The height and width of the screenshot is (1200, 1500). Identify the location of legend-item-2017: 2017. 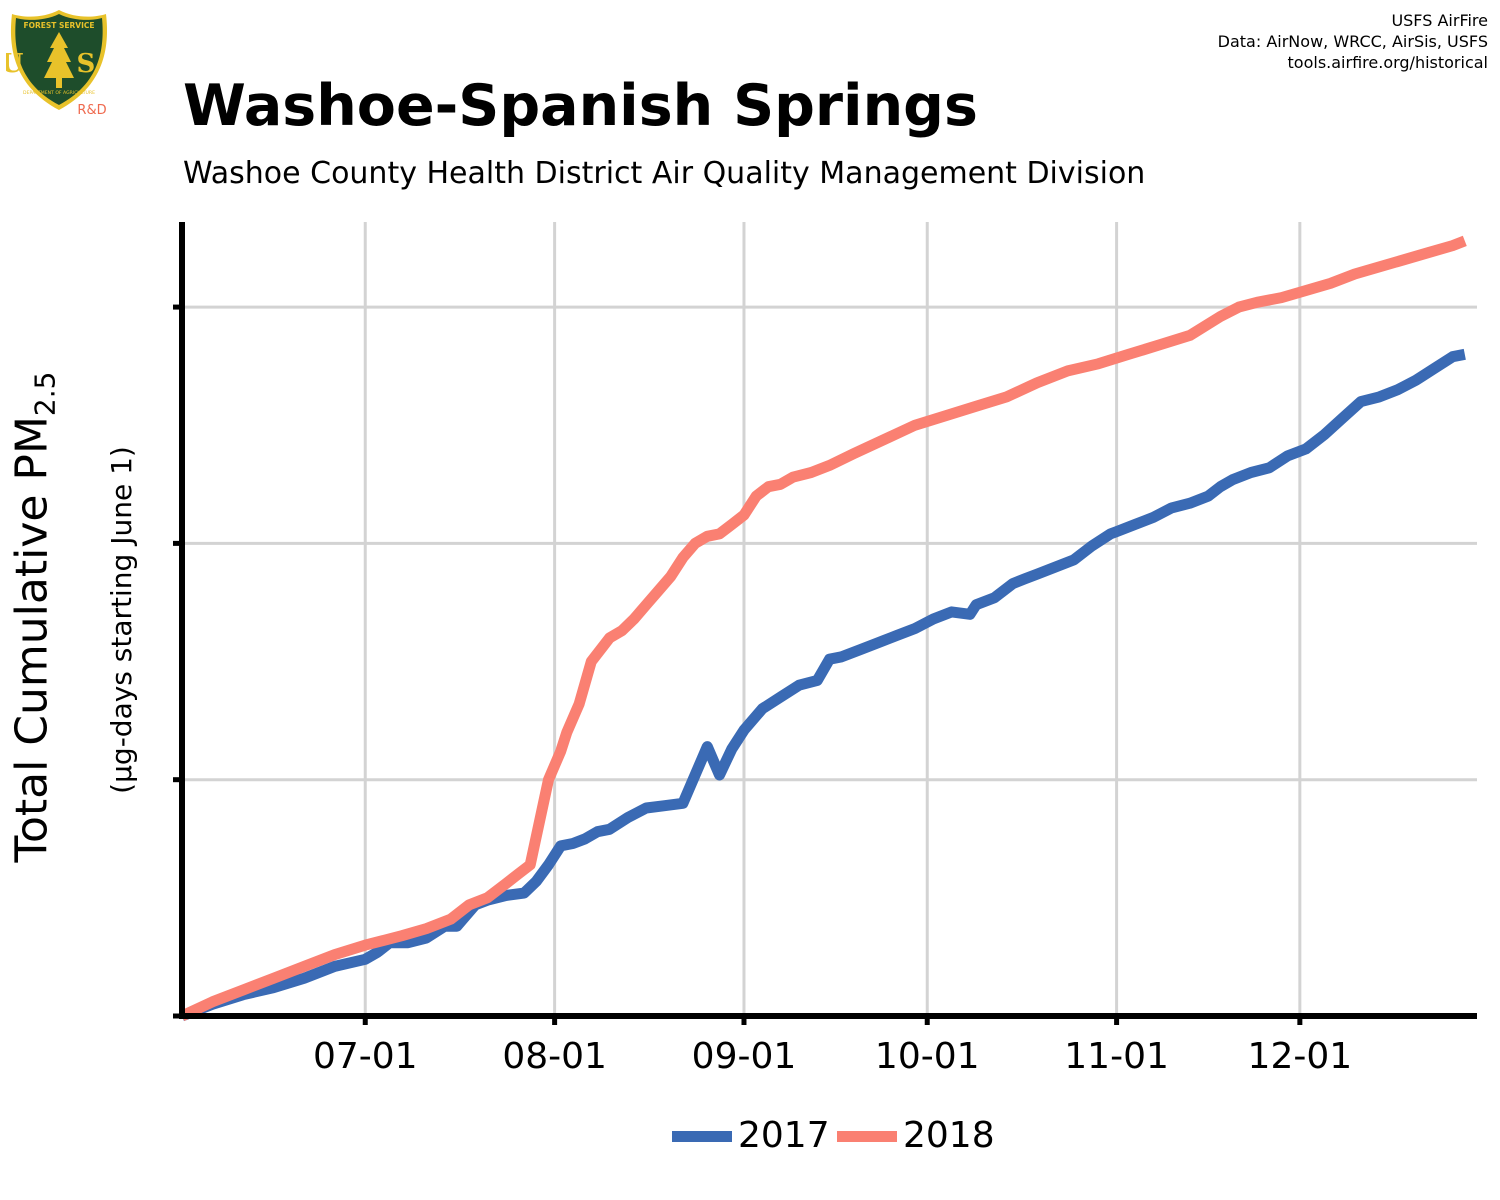
(751, 1136).